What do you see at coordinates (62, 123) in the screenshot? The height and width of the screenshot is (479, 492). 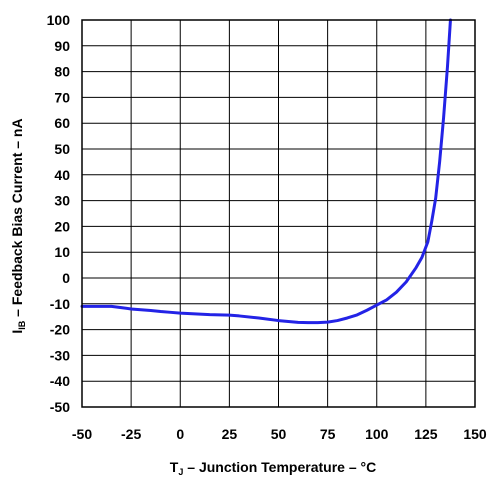 I see `y-tick-label: 60` at bounding box center [62, 123].